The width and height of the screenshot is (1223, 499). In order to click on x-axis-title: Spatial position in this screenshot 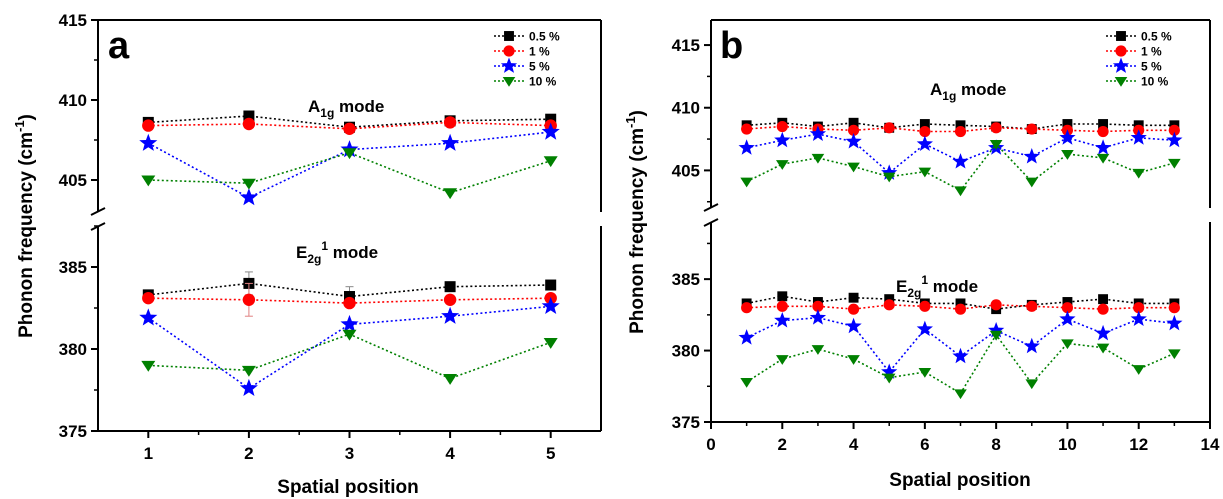, I will do `click(347, 487)`.